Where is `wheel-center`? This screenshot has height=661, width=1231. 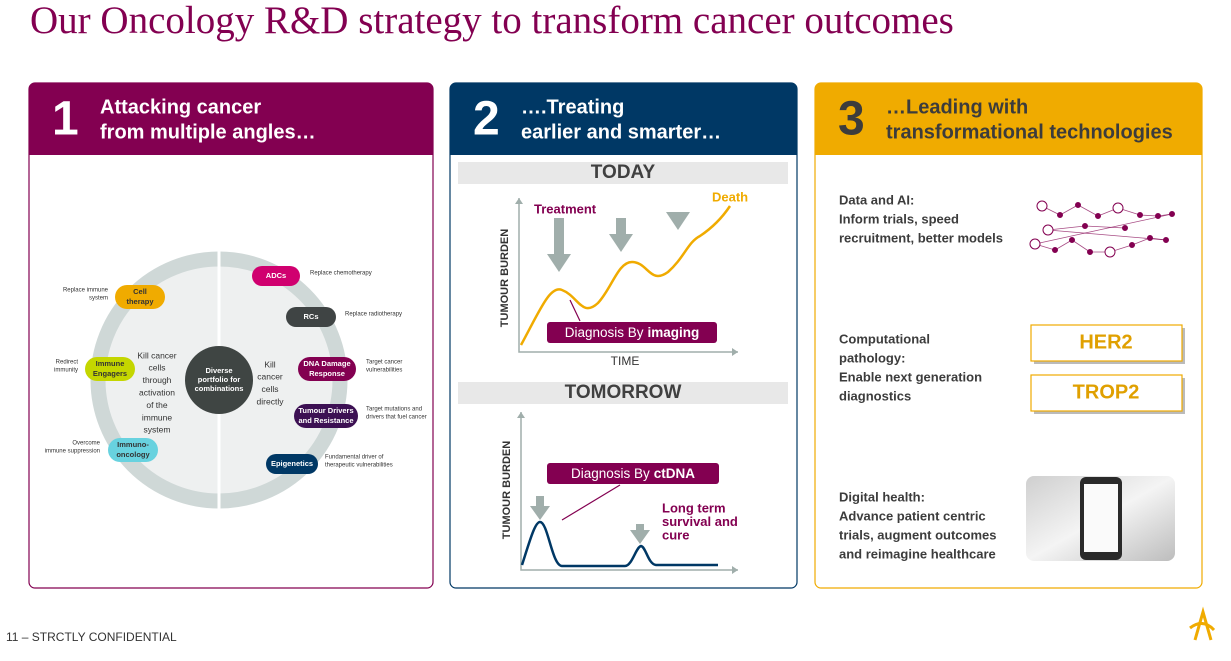 wheel-center is located at coordinates (219, 380).